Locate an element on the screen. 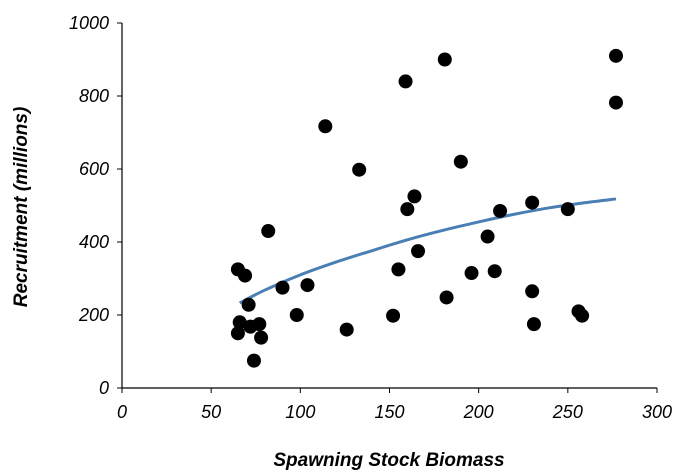  x-tick-label: 250 is located at coordinates (567, 412).